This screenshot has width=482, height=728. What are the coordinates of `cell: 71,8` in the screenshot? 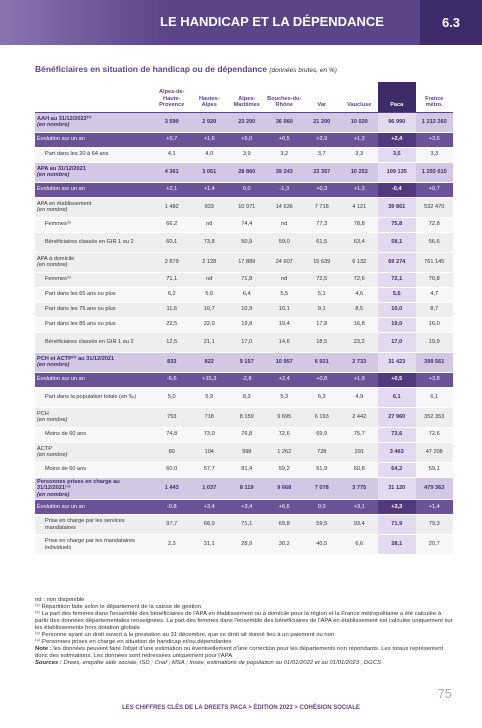 It's located at (247, 280).